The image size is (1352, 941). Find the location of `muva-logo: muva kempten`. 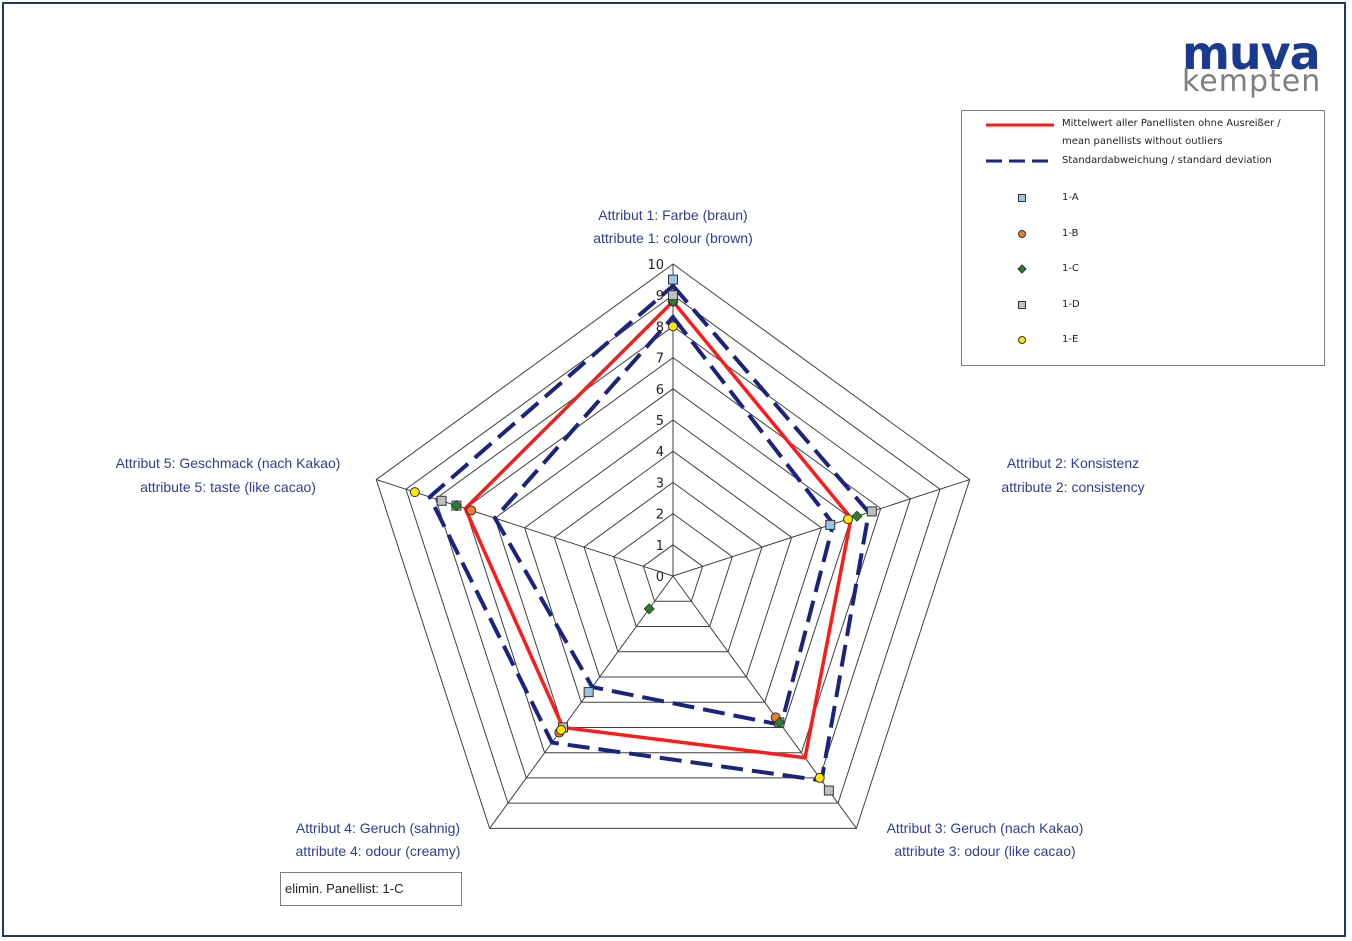

muva-logo: muva kempten is located at coordinates (1253, 62).